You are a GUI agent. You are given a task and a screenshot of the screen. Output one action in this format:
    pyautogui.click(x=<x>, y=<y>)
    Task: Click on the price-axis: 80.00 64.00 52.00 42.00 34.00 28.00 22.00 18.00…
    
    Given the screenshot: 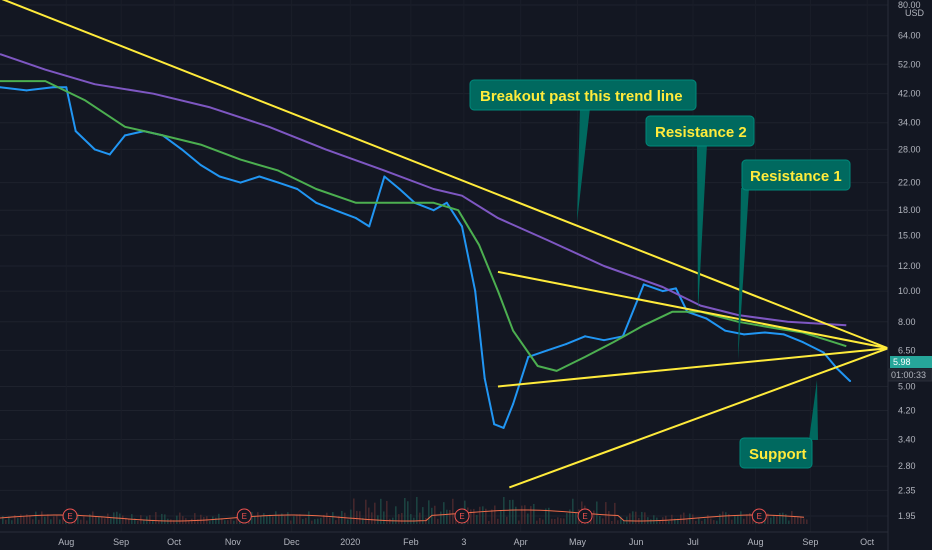 What is the action you would take?
    pyautogui.click(x=909, y=260)
    